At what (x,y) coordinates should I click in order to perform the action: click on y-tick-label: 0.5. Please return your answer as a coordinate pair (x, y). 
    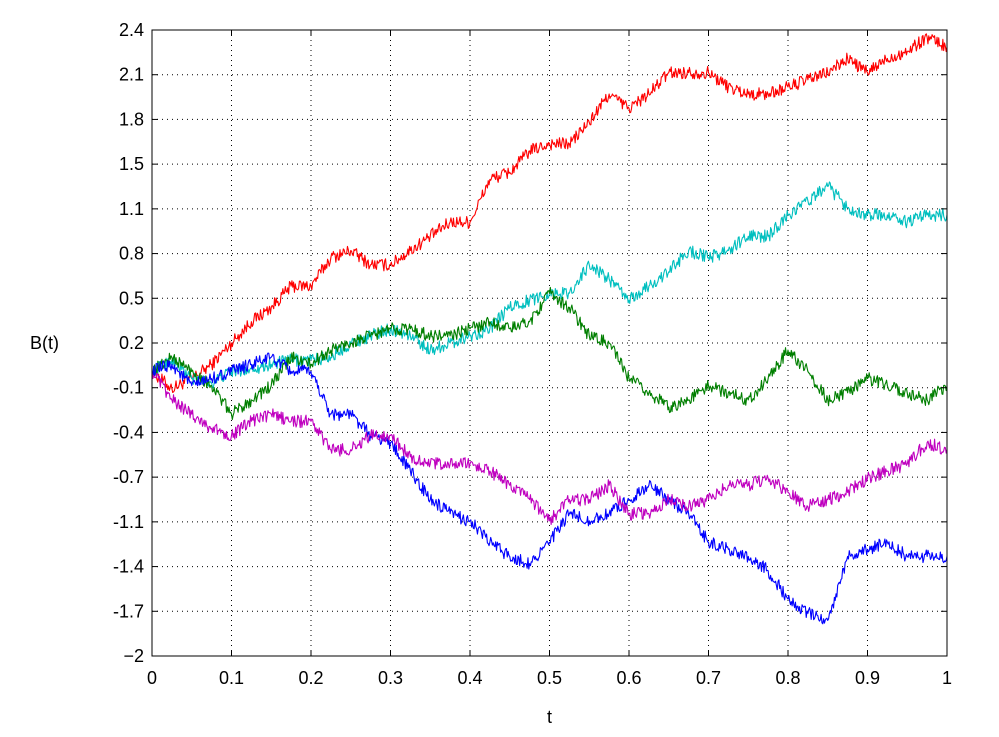
    Looking at the image, I should click on (131, 298).